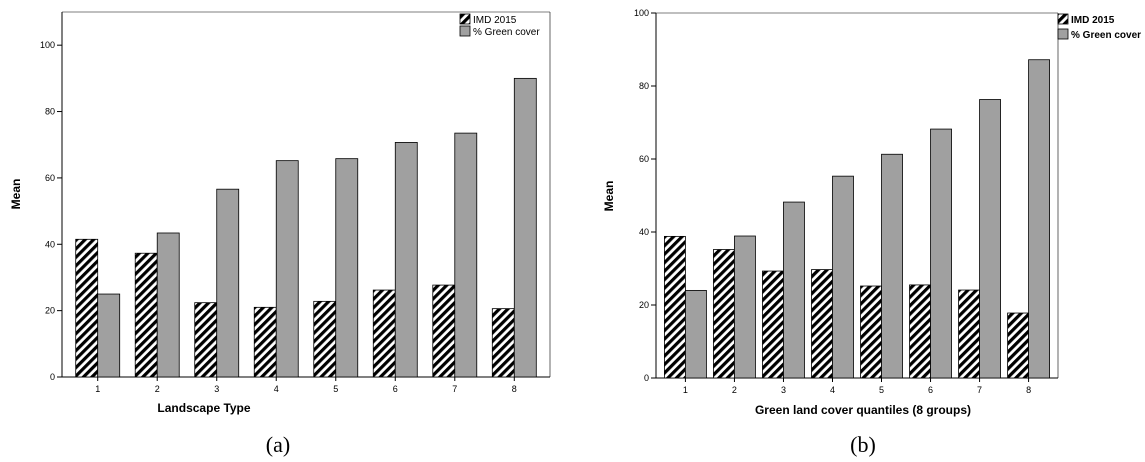  Describe the element at coordinates (203, 408) in the screenshot. I see `x-axis-title: Landscape Type` at that location.